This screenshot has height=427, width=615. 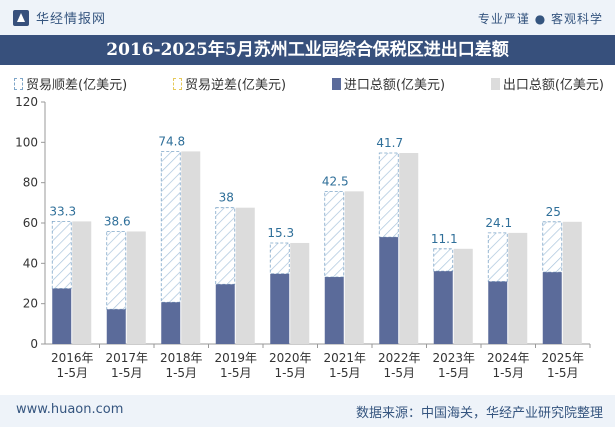 What do you see at coordinates (21, 17) in the screenshot?
I see `brand-icon` at bounding box center [21, 17].